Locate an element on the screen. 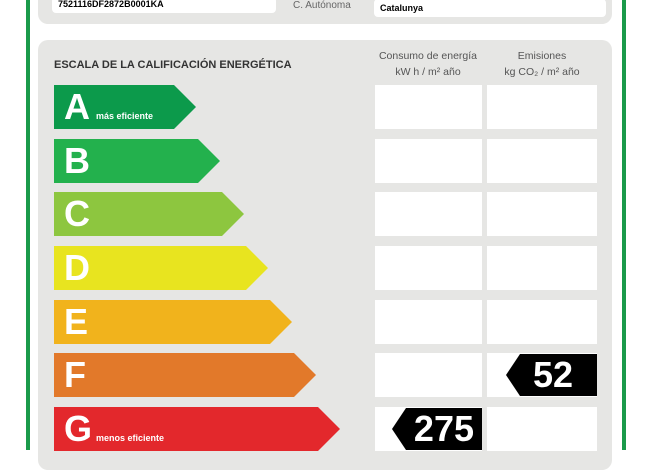 This screenshot has height=470, width=650. class-row-G: G menos eficiente is located at coordinates (197, 429).